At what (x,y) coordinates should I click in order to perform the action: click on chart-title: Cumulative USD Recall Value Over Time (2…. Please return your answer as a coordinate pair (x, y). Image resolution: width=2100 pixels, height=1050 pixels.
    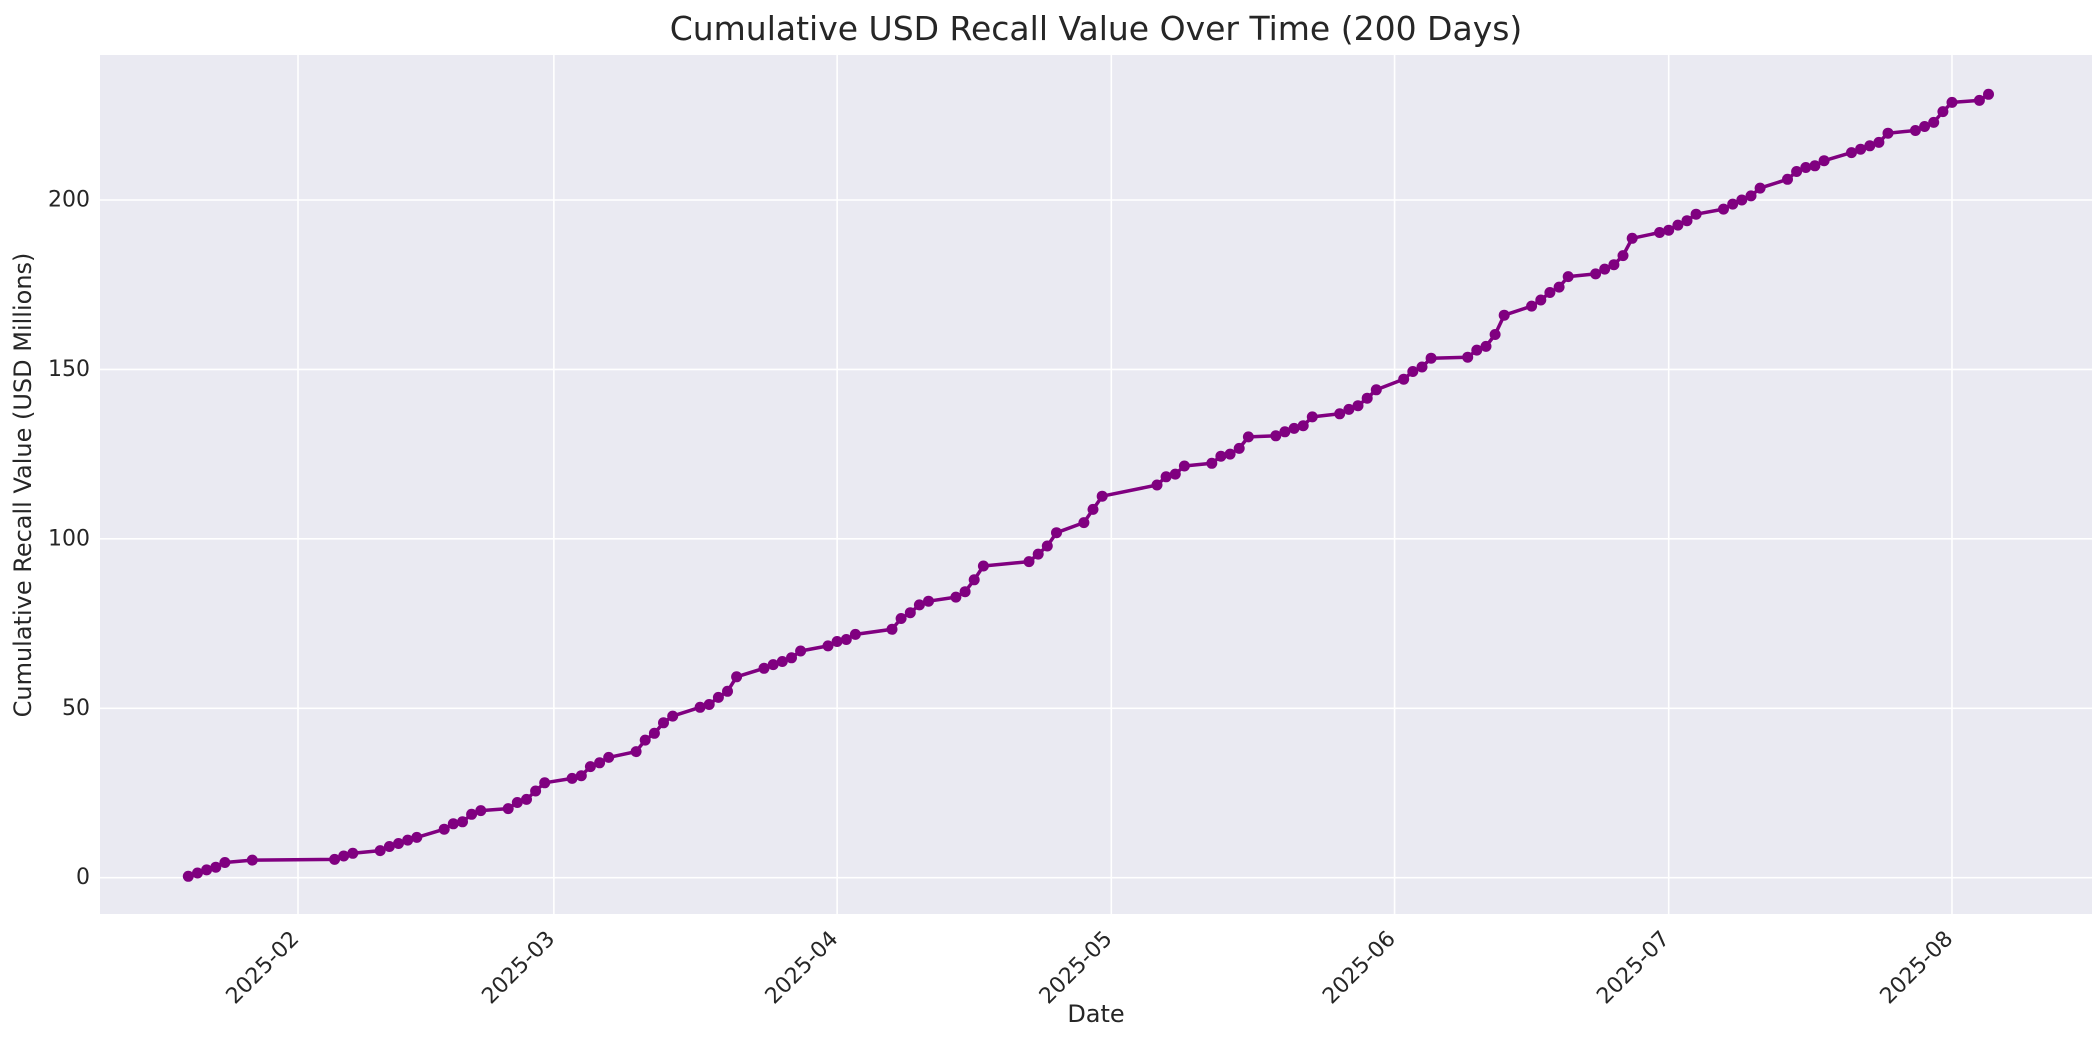
    Looking at the image, I should click on (1096, 28).